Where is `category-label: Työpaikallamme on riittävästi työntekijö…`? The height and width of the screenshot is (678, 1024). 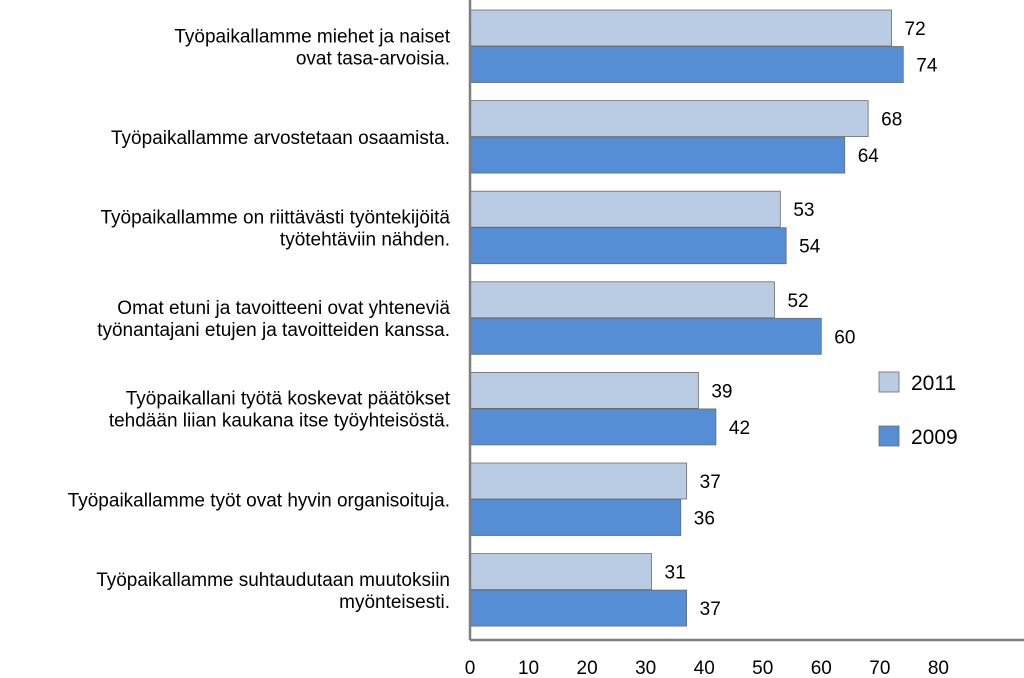 category-label: Työpaikallamme on riittävästi työntekijö… is located at coordinates (275, 217).